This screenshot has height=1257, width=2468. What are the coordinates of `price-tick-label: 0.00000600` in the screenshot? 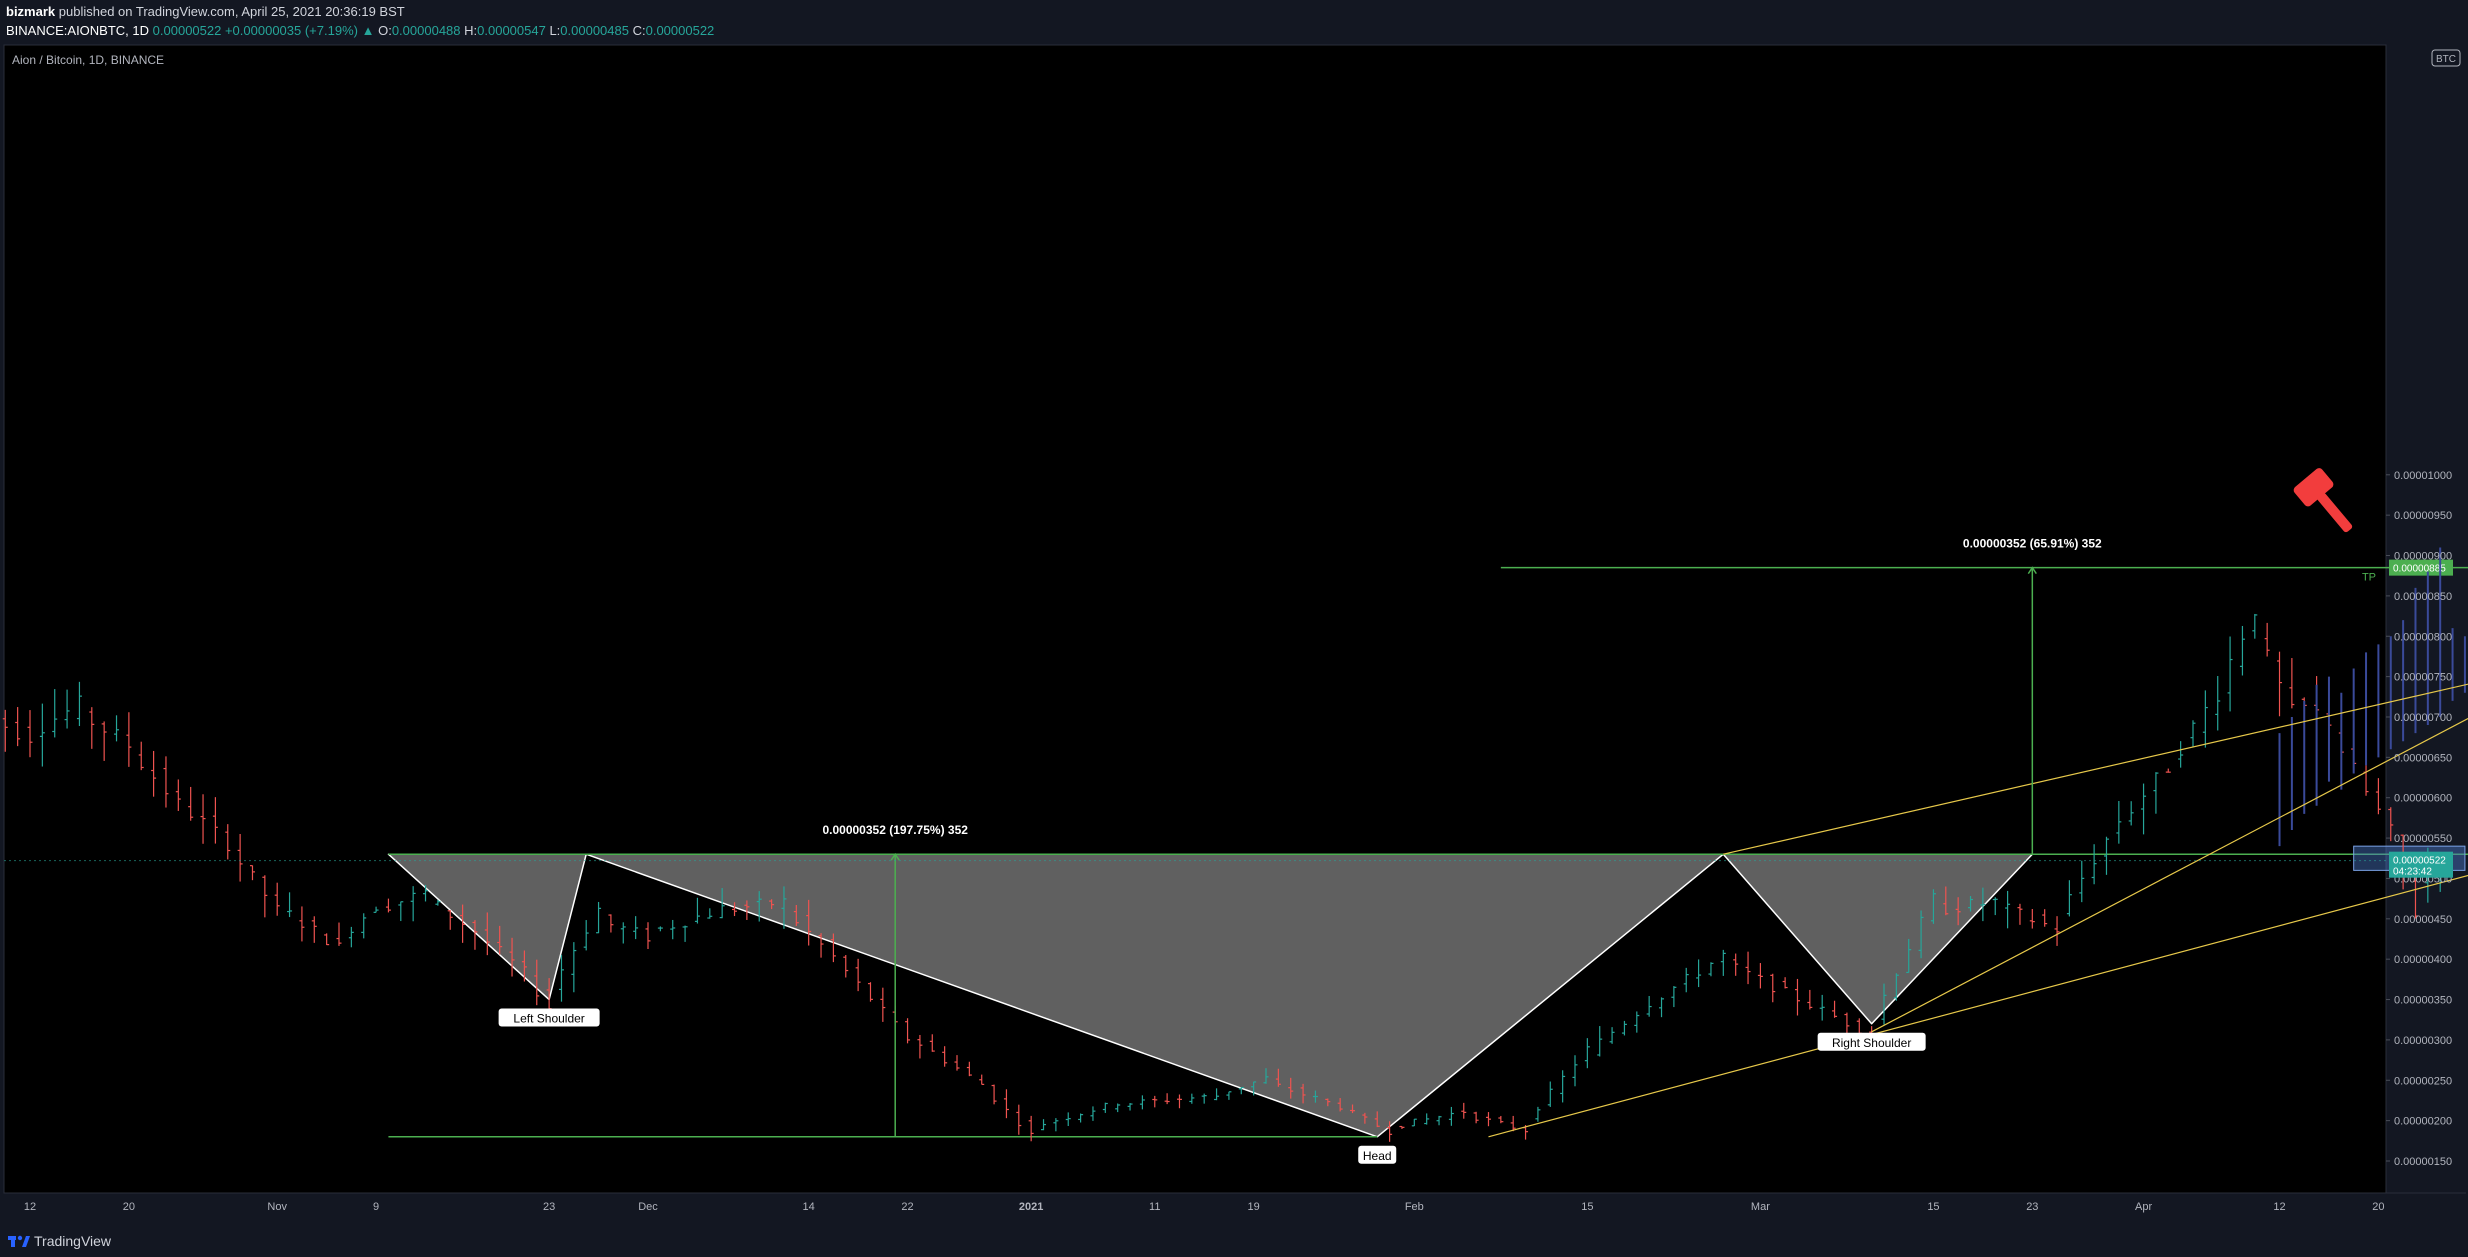 It's located at (2423, 799).